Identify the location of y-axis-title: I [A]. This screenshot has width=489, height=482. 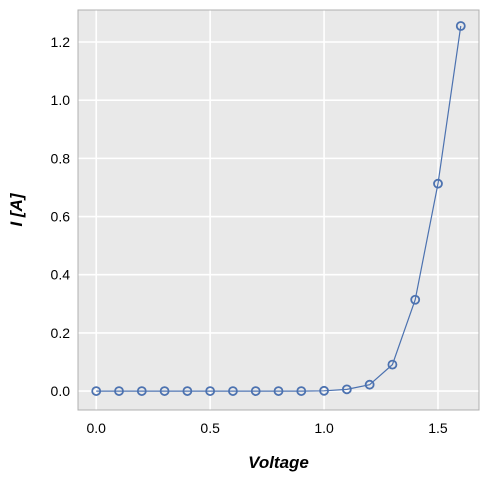
(16, 209).